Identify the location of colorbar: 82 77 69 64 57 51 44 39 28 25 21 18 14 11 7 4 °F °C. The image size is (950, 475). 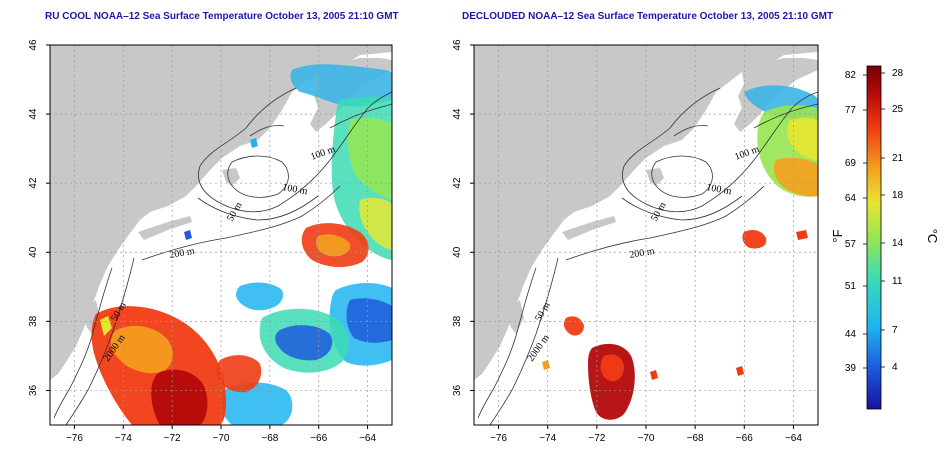
(885, 237).